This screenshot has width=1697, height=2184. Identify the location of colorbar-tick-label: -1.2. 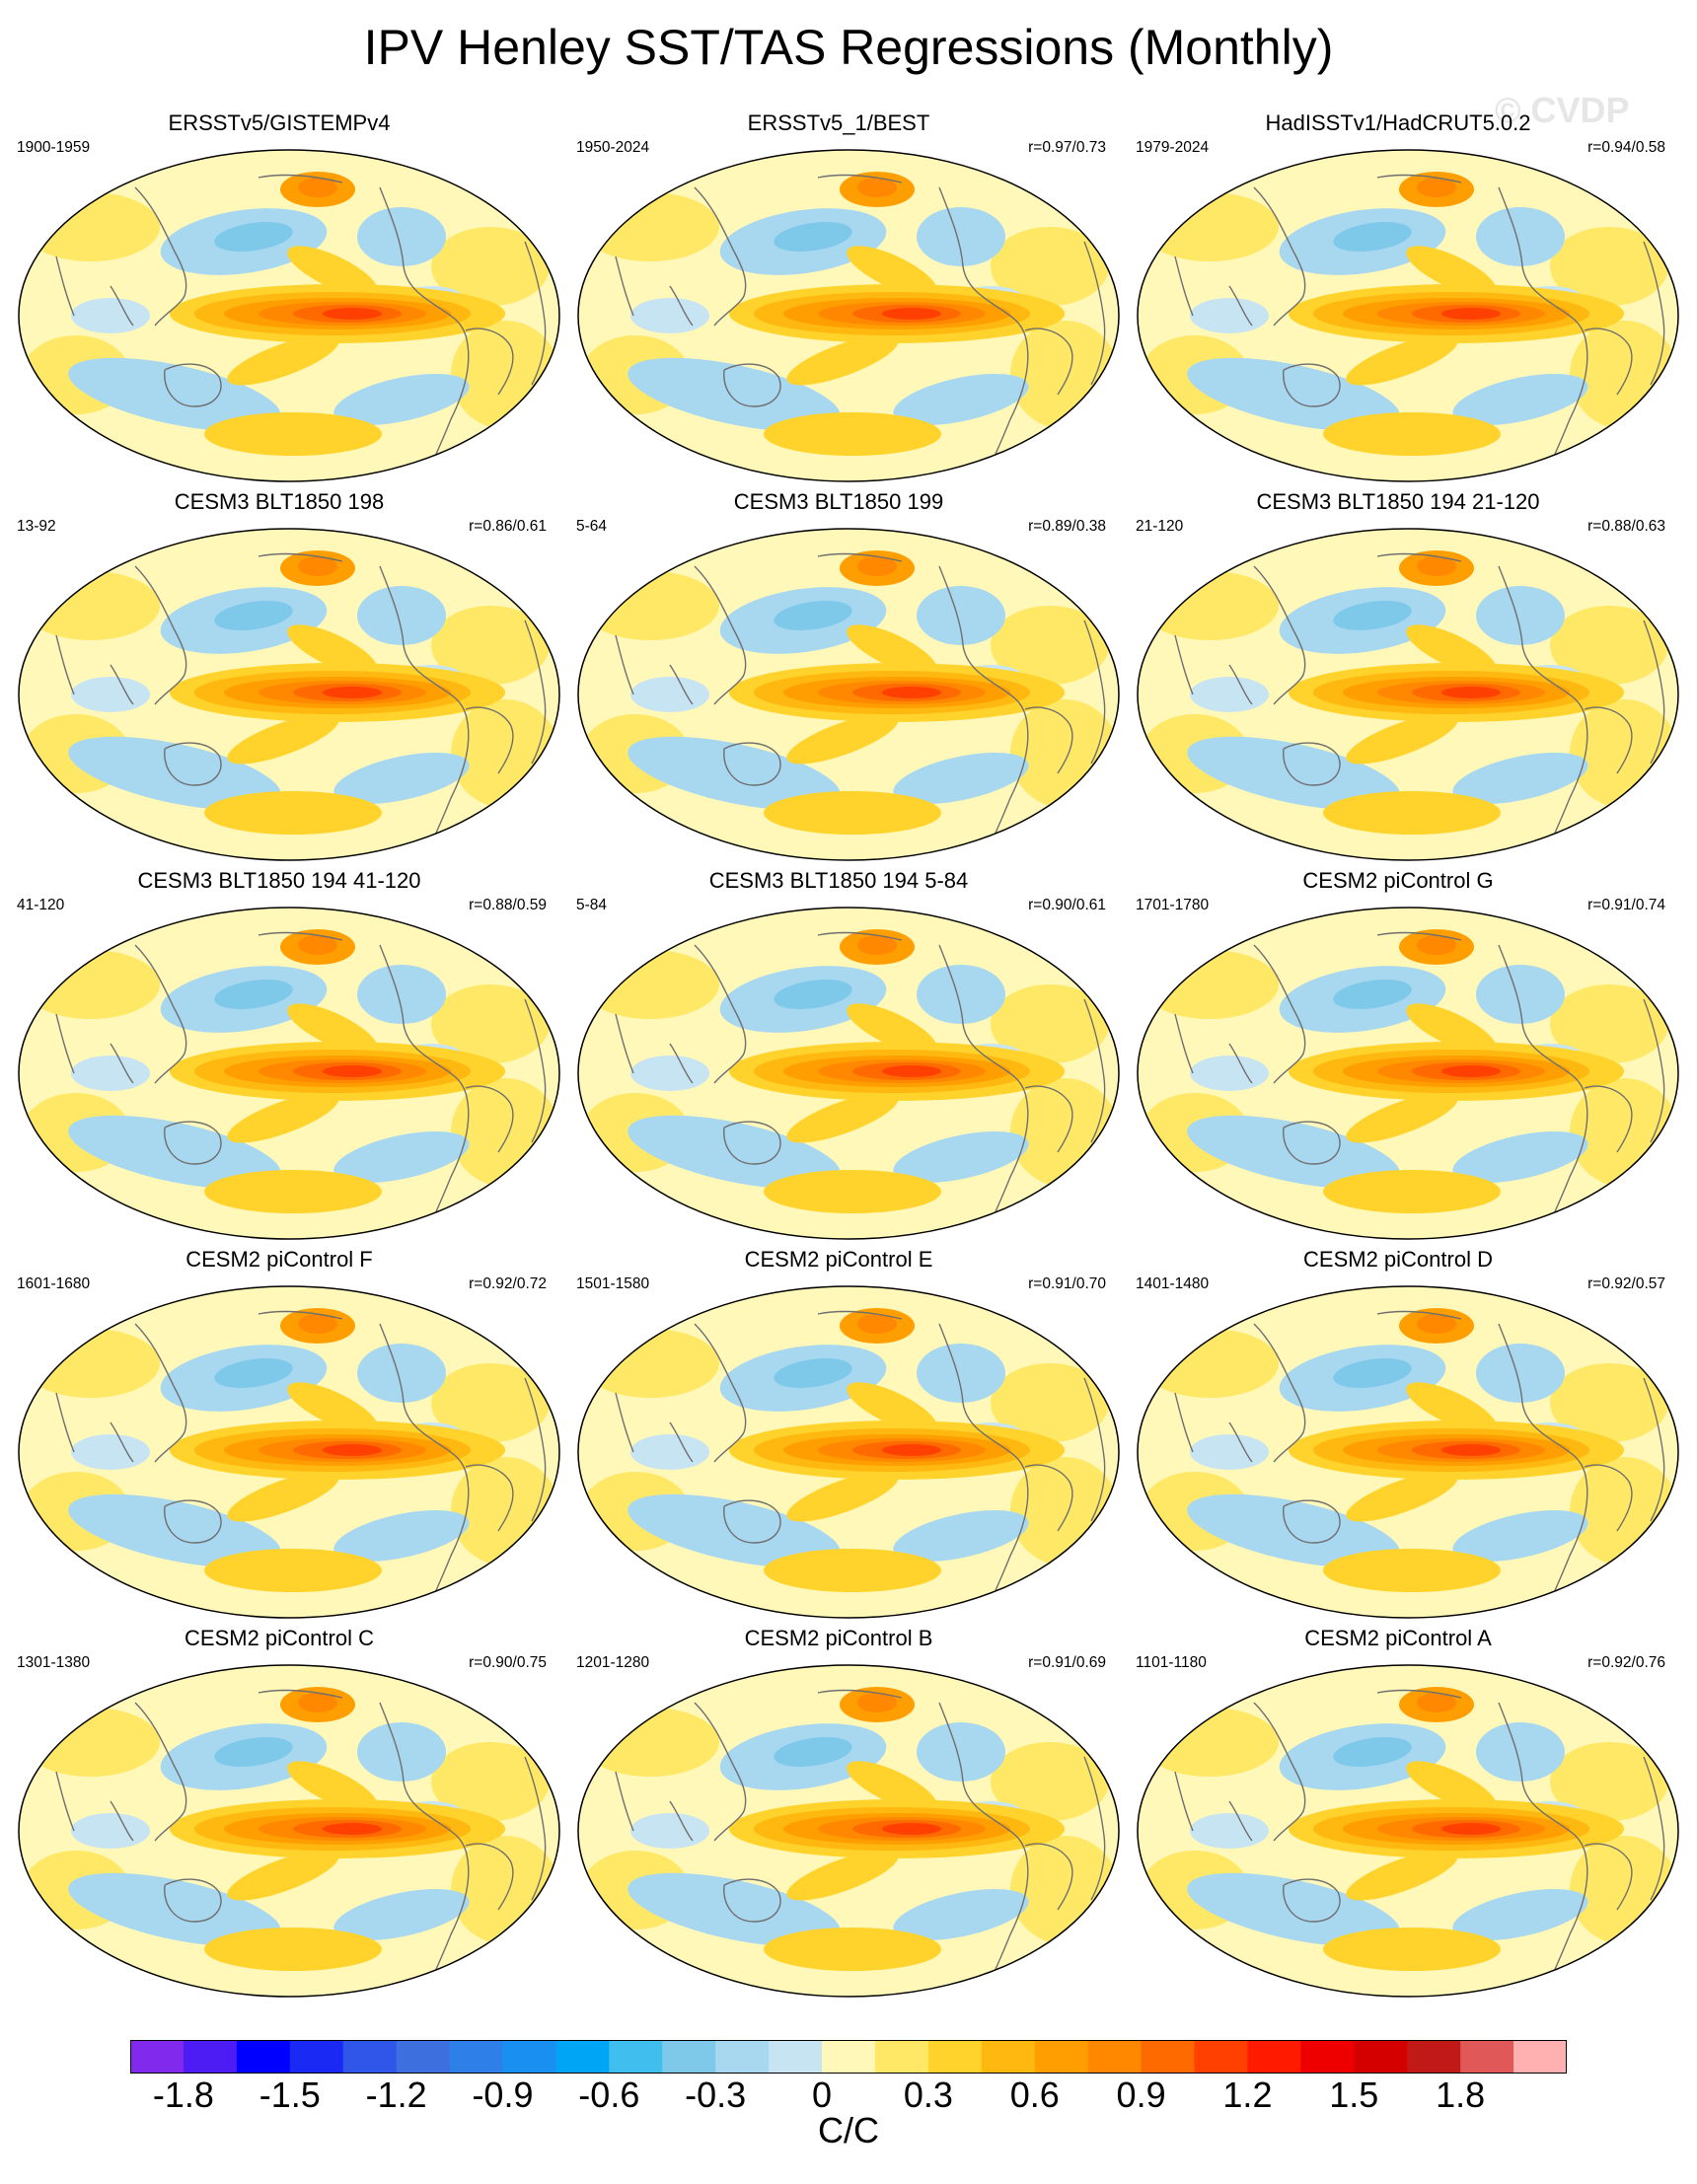
(396, 2095).